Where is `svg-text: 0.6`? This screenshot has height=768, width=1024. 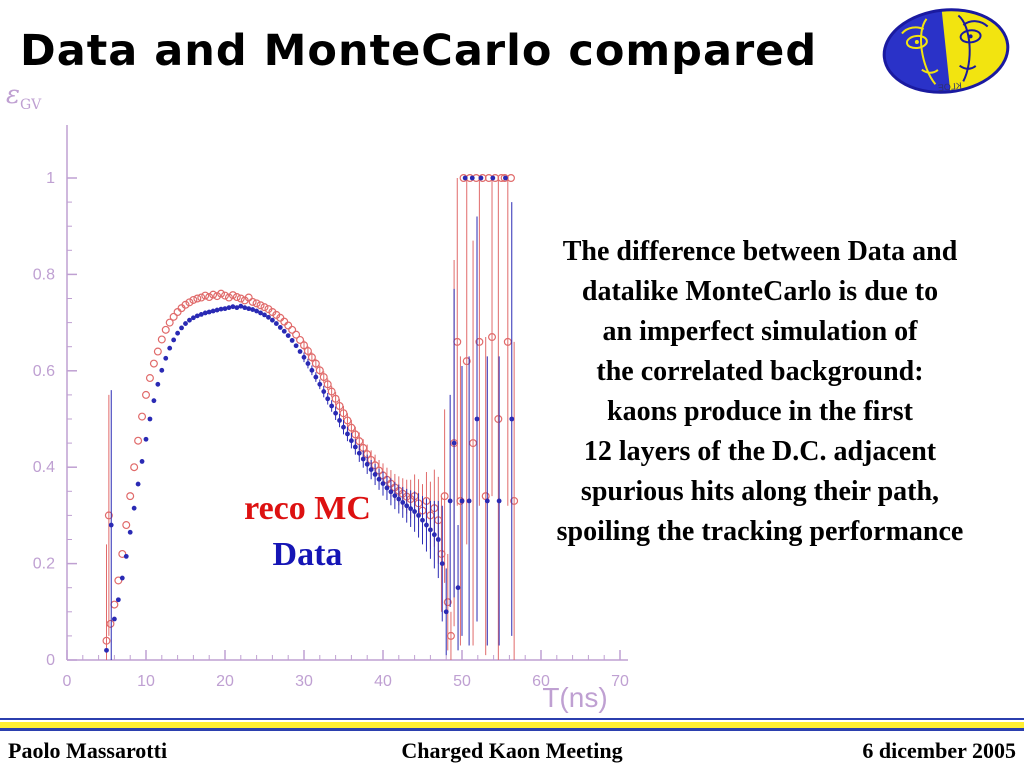 svg-text: 0.6 is located at coordinates (44, 371).